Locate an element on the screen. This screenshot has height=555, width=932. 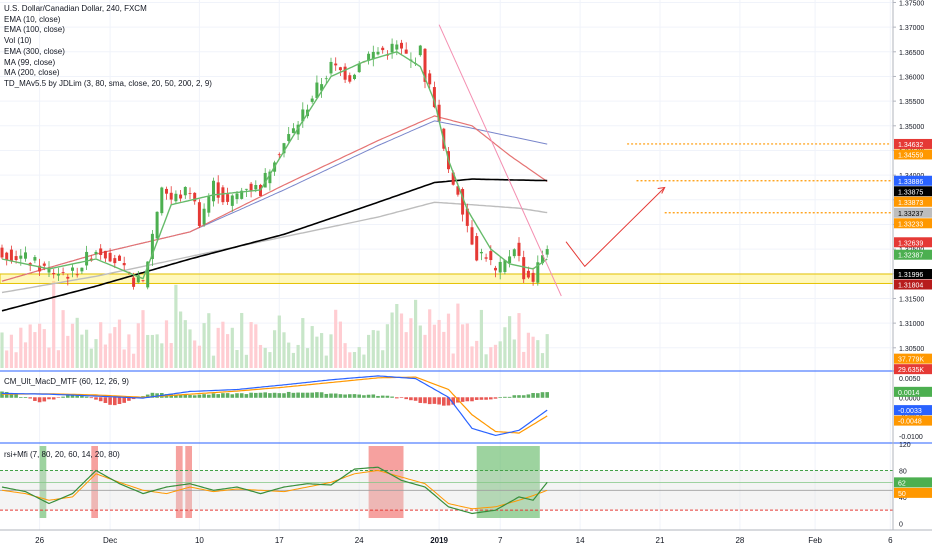
time-tick-label: 21 is located at coordinates (660, 540).